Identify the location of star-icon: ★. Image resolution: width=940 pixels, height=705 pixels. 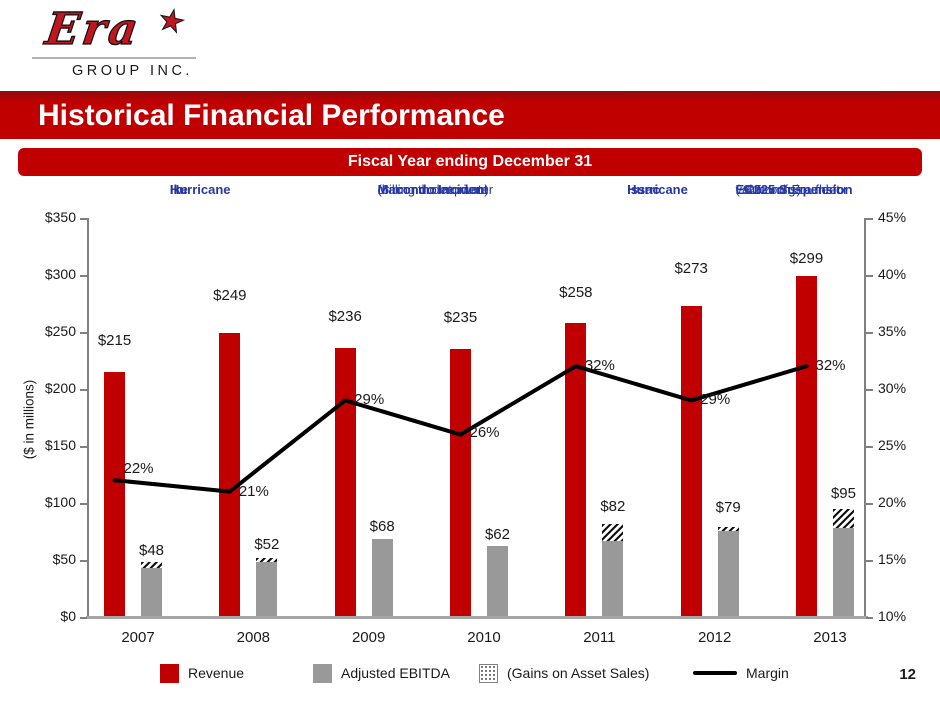
(171, 21).